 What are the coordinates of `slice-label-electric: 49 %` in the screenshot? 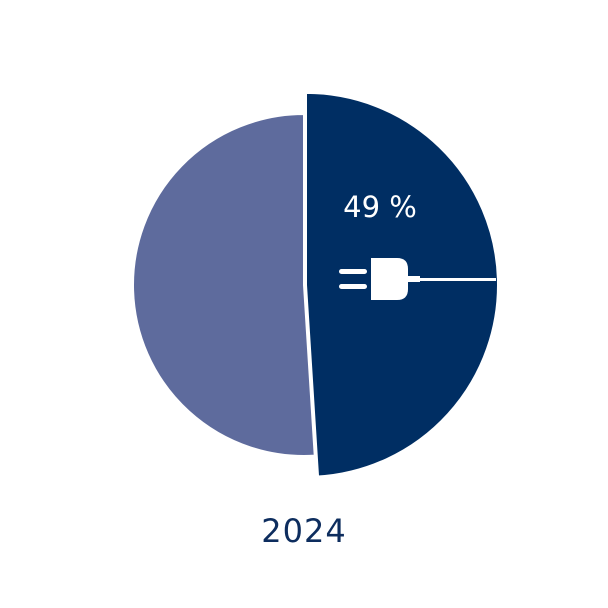 It's located at (380, 207).